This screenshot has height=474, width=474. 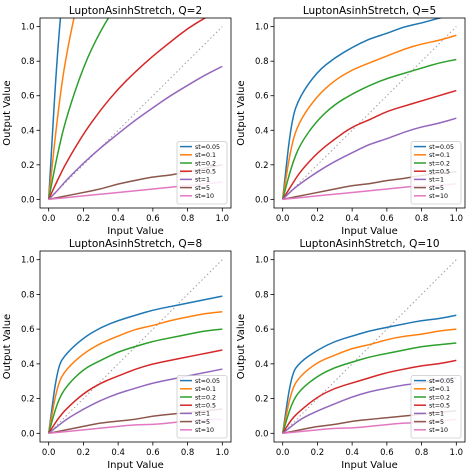 What do you see at coordinates (369, 244) in the screenshot?
I see `subplot-title: LuptonAsinhStretch, Q=10` at bounding box center [369, 244].